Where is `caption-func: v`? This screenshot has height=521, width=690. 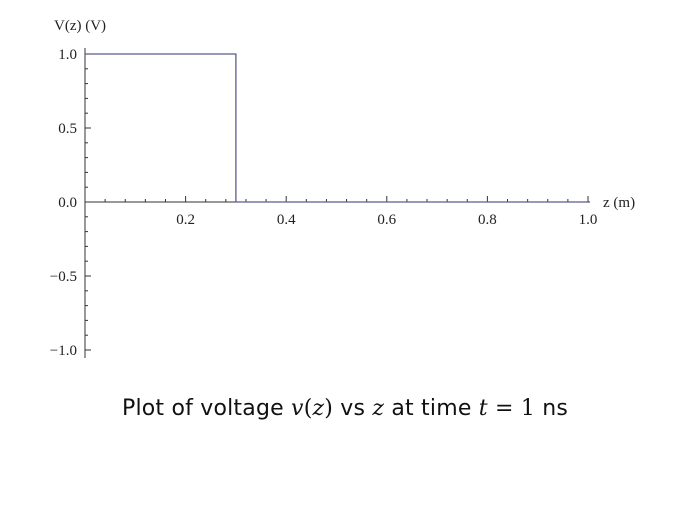
caption-func: v is located at coordinates (297, 408).